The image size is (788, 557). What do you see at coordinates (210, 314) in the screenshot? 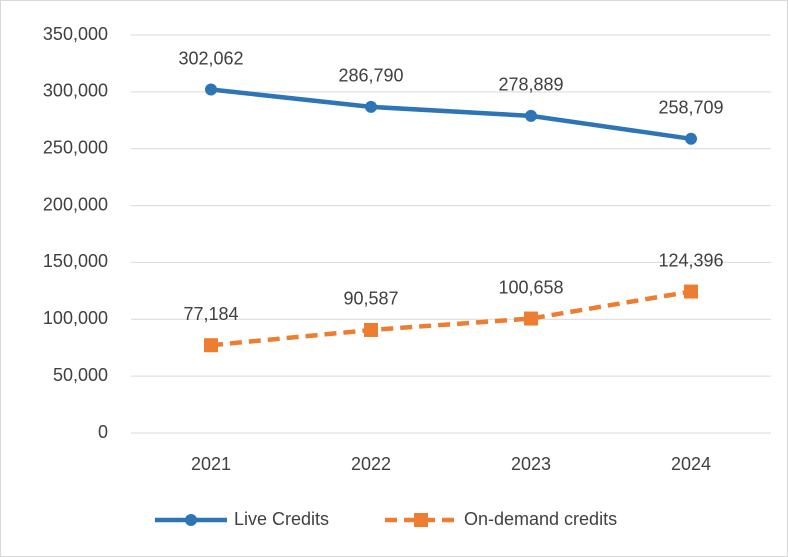
I see `data-label: 77,184` at bounding box center [210, 314].